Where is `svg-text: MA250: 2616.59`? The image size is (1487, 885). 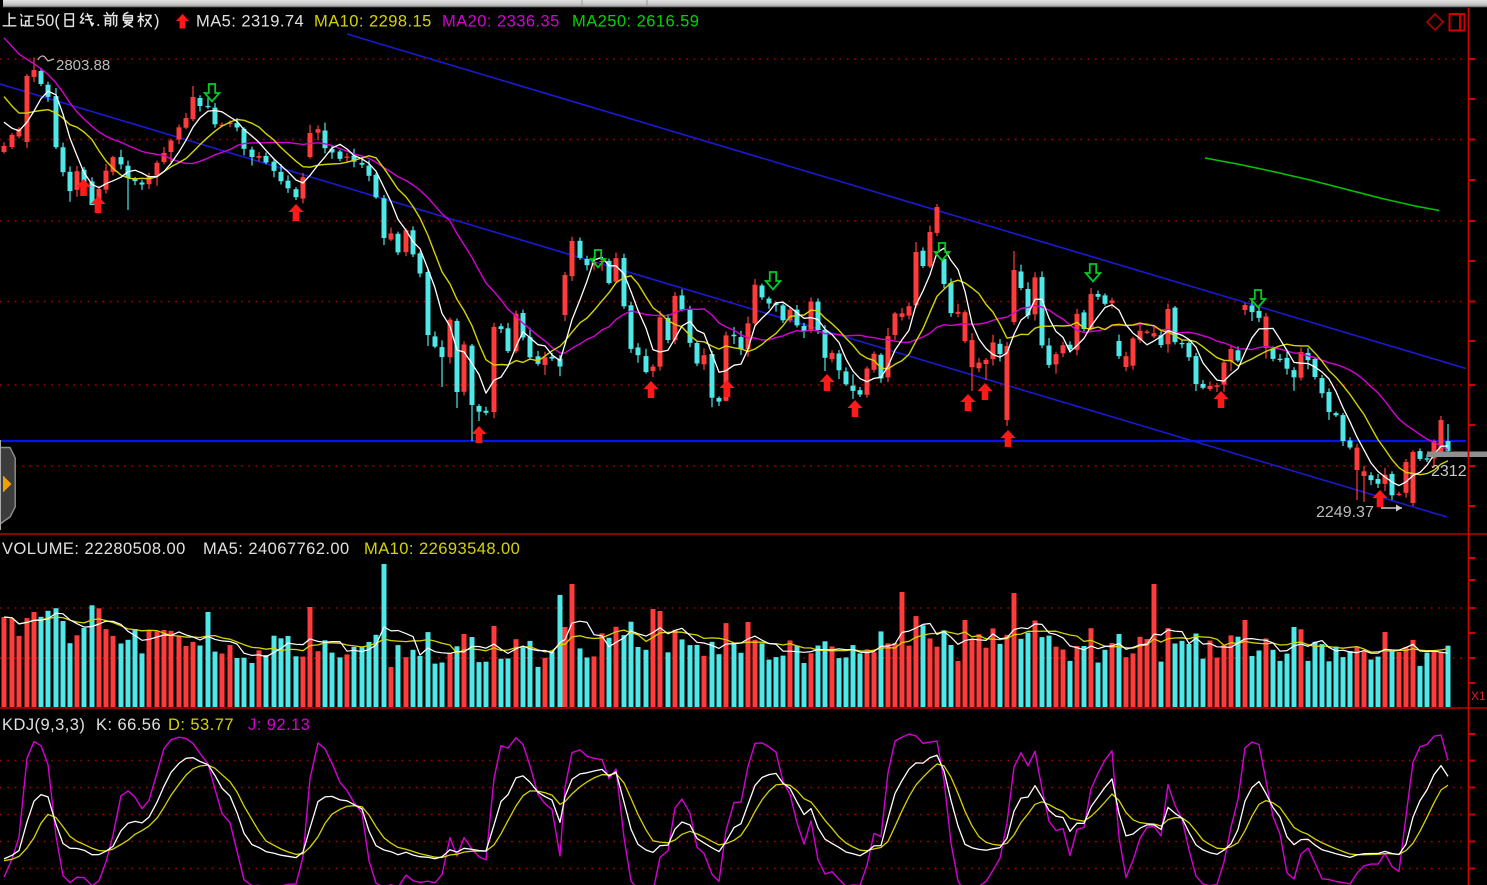 svg-text: MA250: 2616.59 is located at coordinates (635, 22).